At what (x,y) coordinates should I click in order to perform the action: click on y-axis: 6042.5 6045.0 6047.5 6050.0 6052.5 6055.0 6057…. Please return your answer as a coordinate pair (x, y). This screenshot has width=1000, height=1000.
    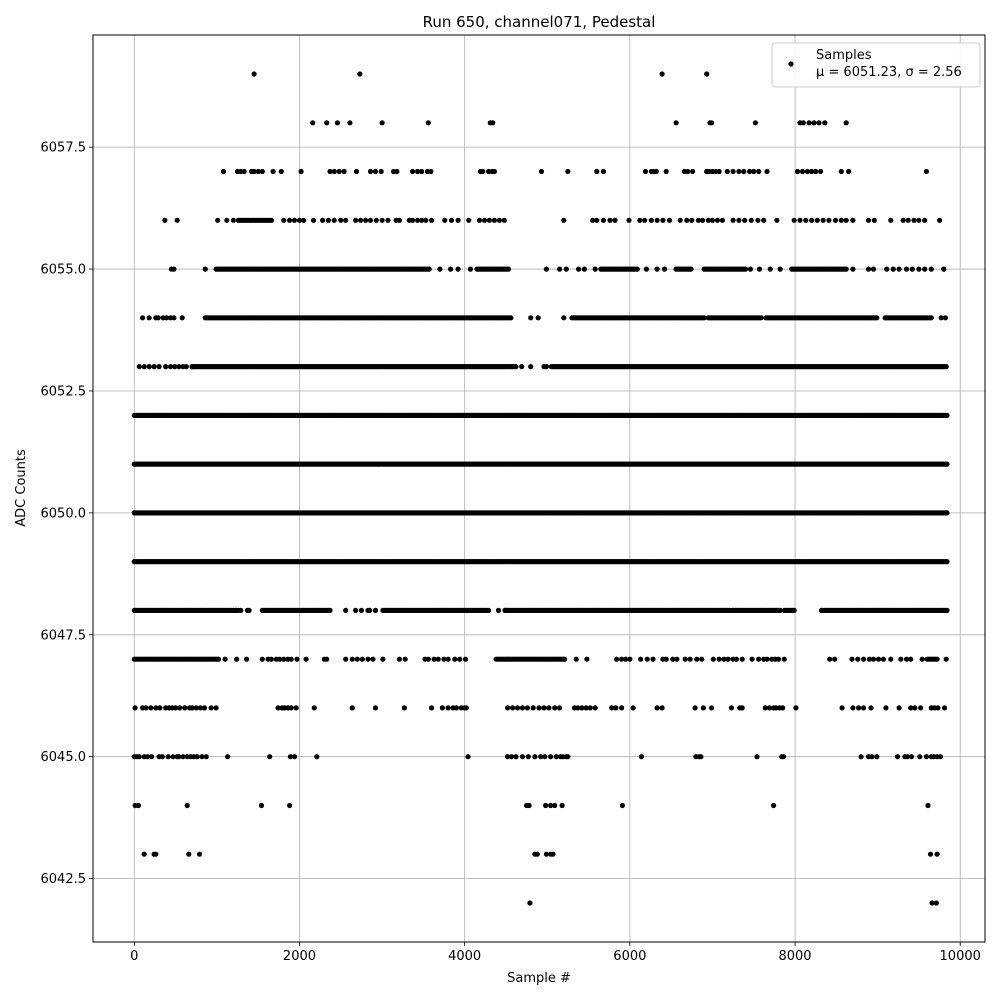
    Looking at the image, I should click on (67, 514).